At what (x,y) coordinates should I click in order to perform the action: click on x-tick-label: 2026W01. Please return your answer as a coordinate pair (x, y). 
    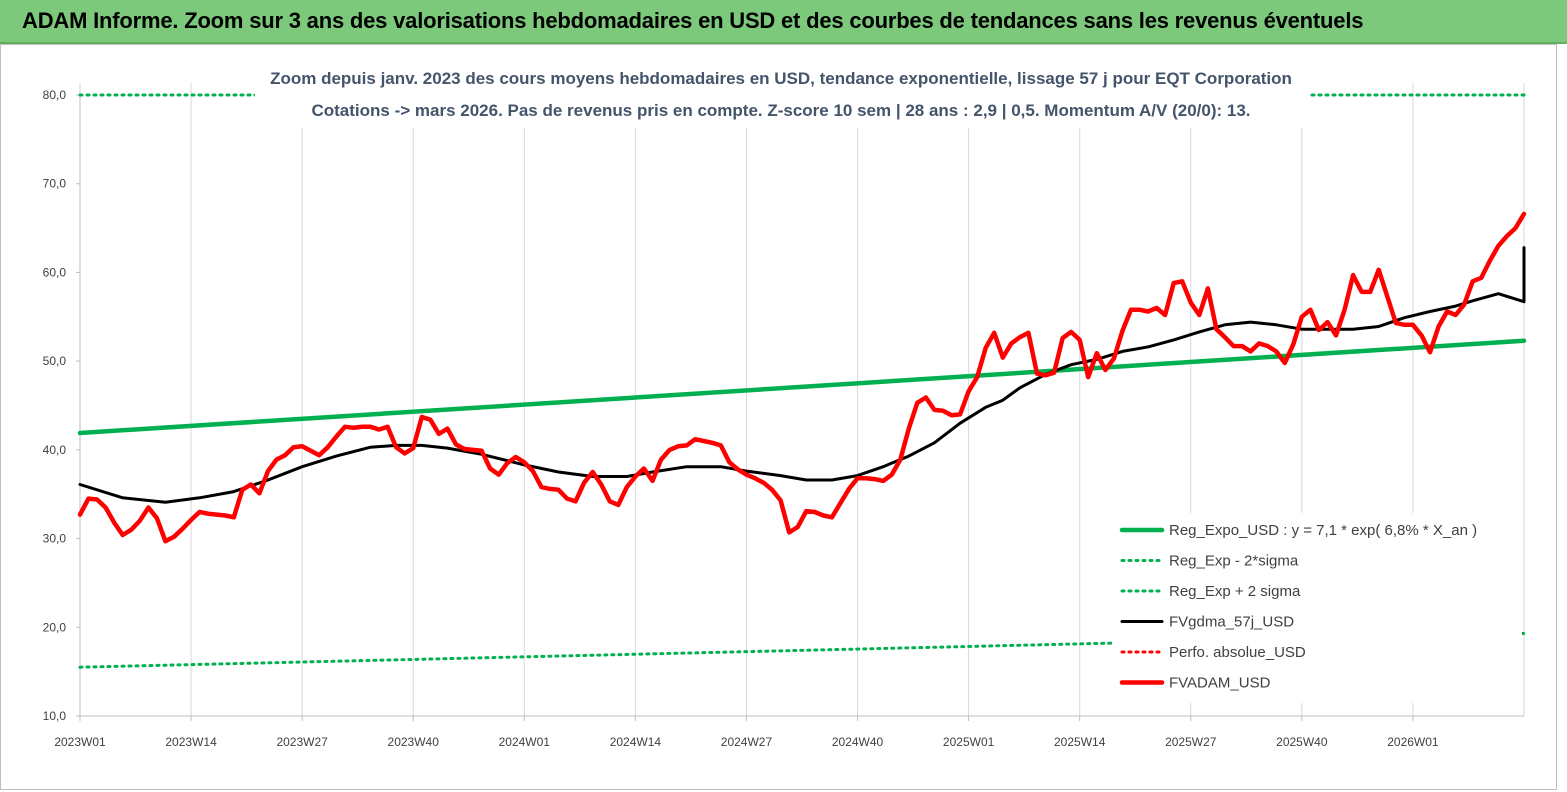
    Looking at the image, I should click on (1413, 742).